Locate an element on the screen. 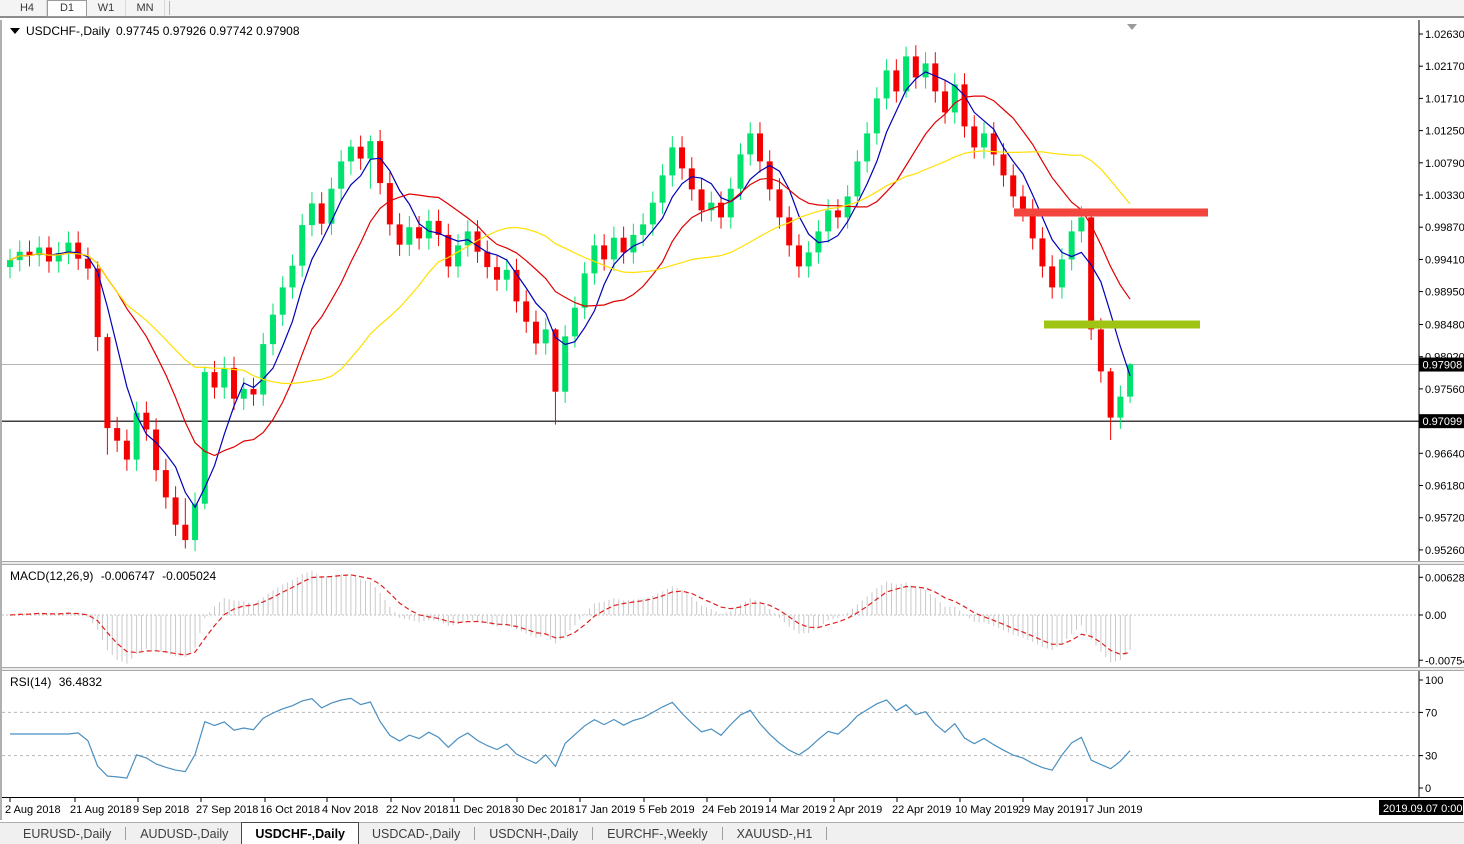 The width and height of the screenshot is (1464, 844). svg-text: 1.02630 is located at coordinates (1444, 35).